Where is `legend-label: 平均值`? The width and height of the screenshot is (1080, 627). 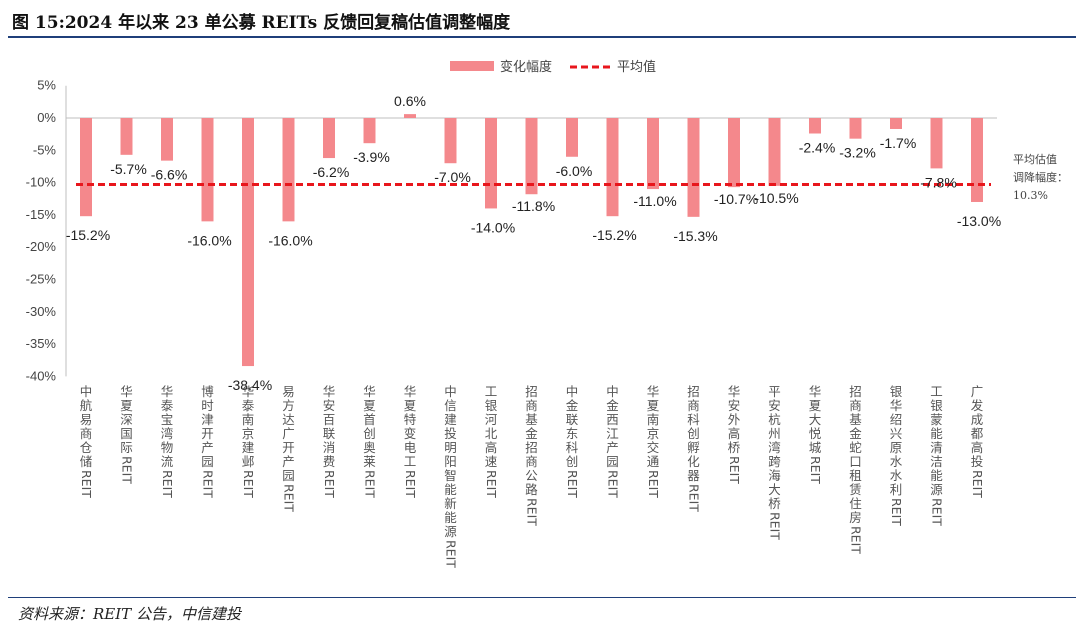 legend-label: 平均值 is located at coordinates (636, 67).